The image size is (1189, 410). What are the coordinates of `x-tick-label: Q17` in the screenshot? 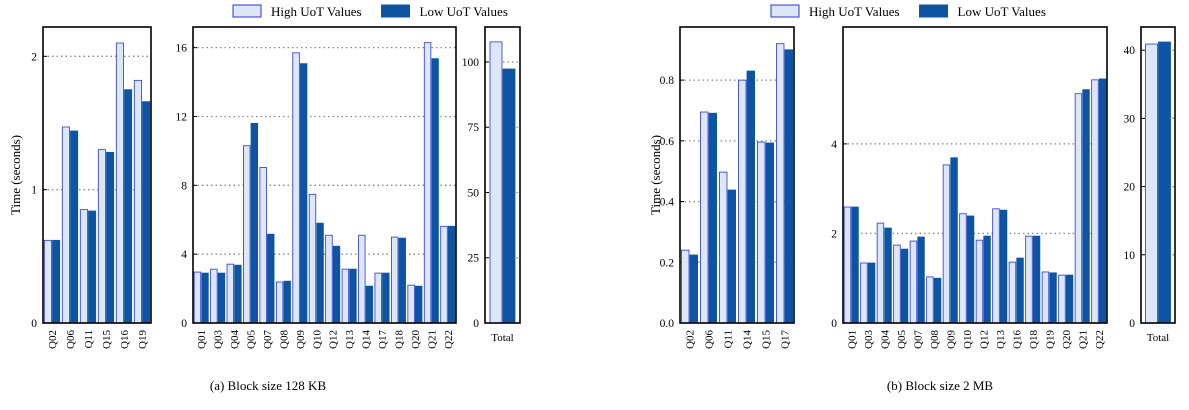 It's located at (383, 339).